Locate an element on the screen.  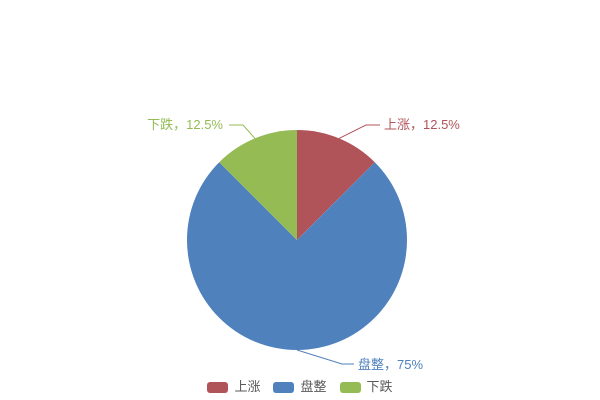
callout-label-fall: 下跌，12.5% is located at coordinates (185, 124).